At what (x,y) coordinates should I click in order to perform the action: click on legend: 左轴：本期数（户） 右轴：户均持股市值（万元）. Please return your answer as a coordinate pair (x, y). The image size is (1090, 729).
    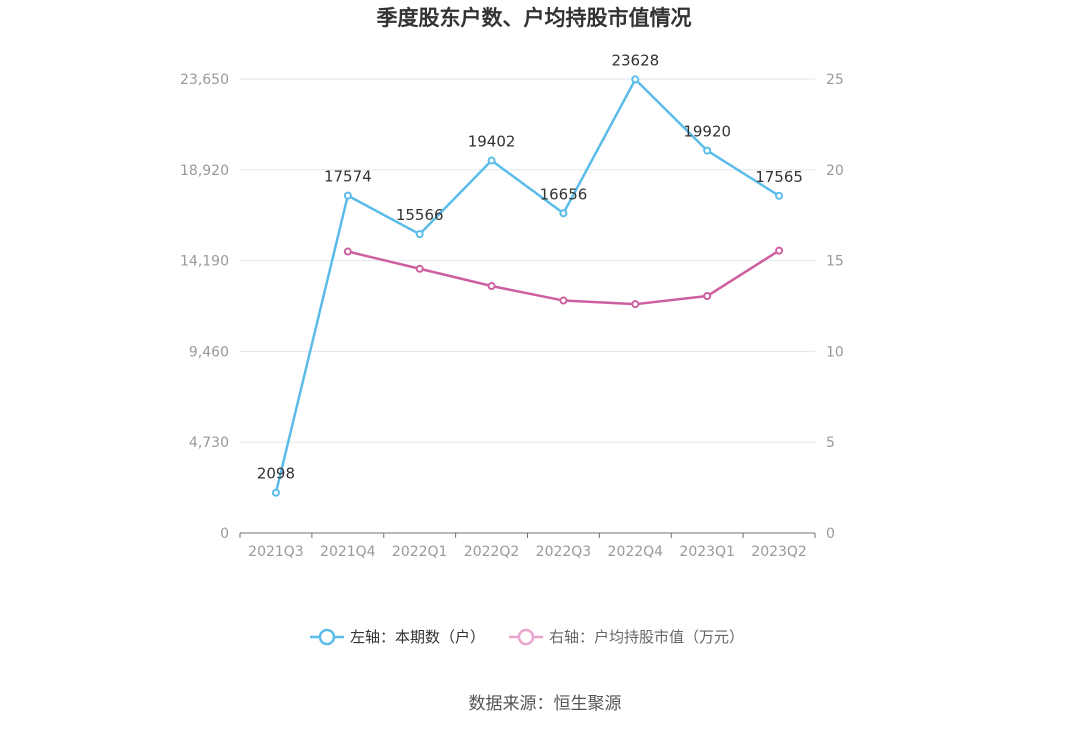
    Looking at the image, I should click on (527, 637).